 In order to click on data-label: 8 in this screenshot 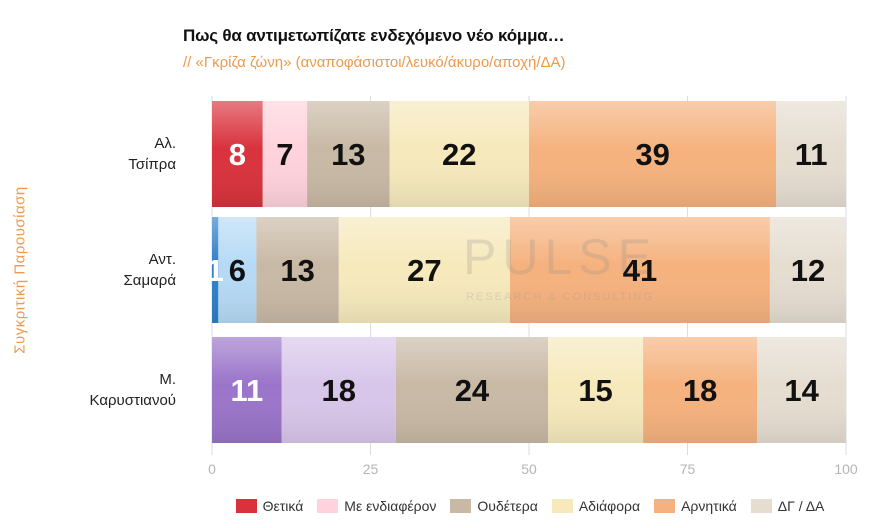, I will do `click(237, 154)`.